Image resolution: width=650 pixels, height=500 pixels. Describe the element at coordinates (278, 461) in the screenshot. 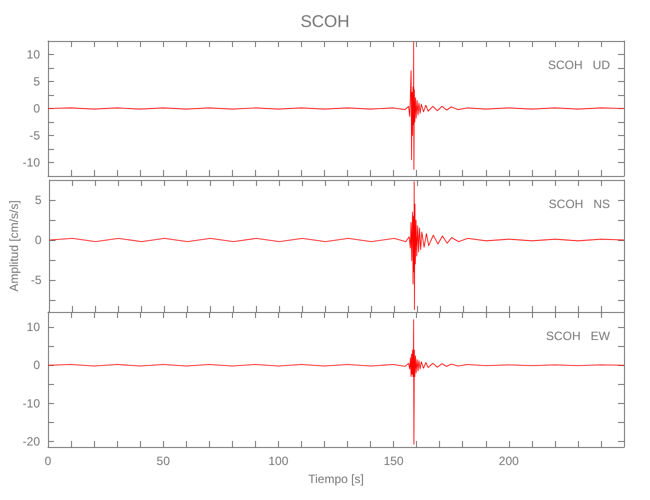

I see `x-tick-label: 100` at that location.